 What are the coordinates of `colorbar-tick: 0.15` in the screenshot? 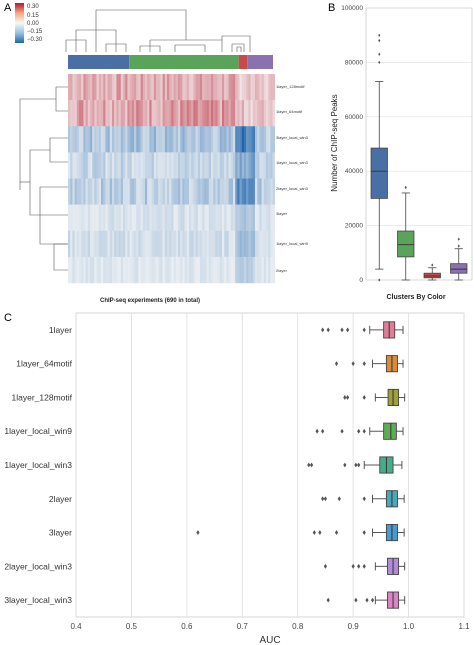 It's located at (33, 16).